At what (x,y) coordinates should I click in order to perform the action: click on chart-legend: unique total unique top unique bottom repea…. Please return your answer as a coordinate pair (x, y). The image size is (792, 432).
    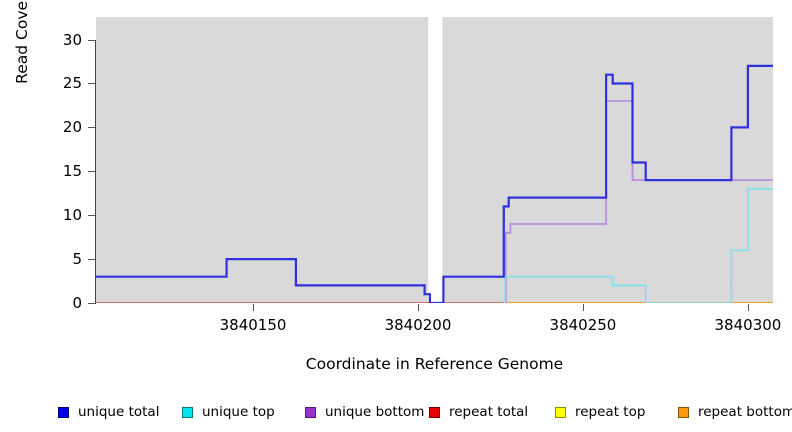
    Looking at the image, I should click on (396, 411).